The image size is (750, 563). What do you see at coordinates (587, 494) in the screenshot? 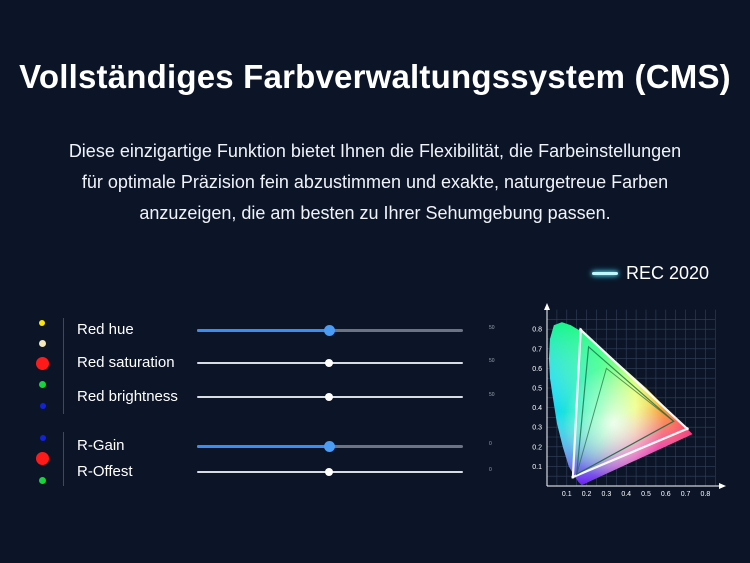
I see `x-tick-label: 0.2` at bounding box center [587, 494].